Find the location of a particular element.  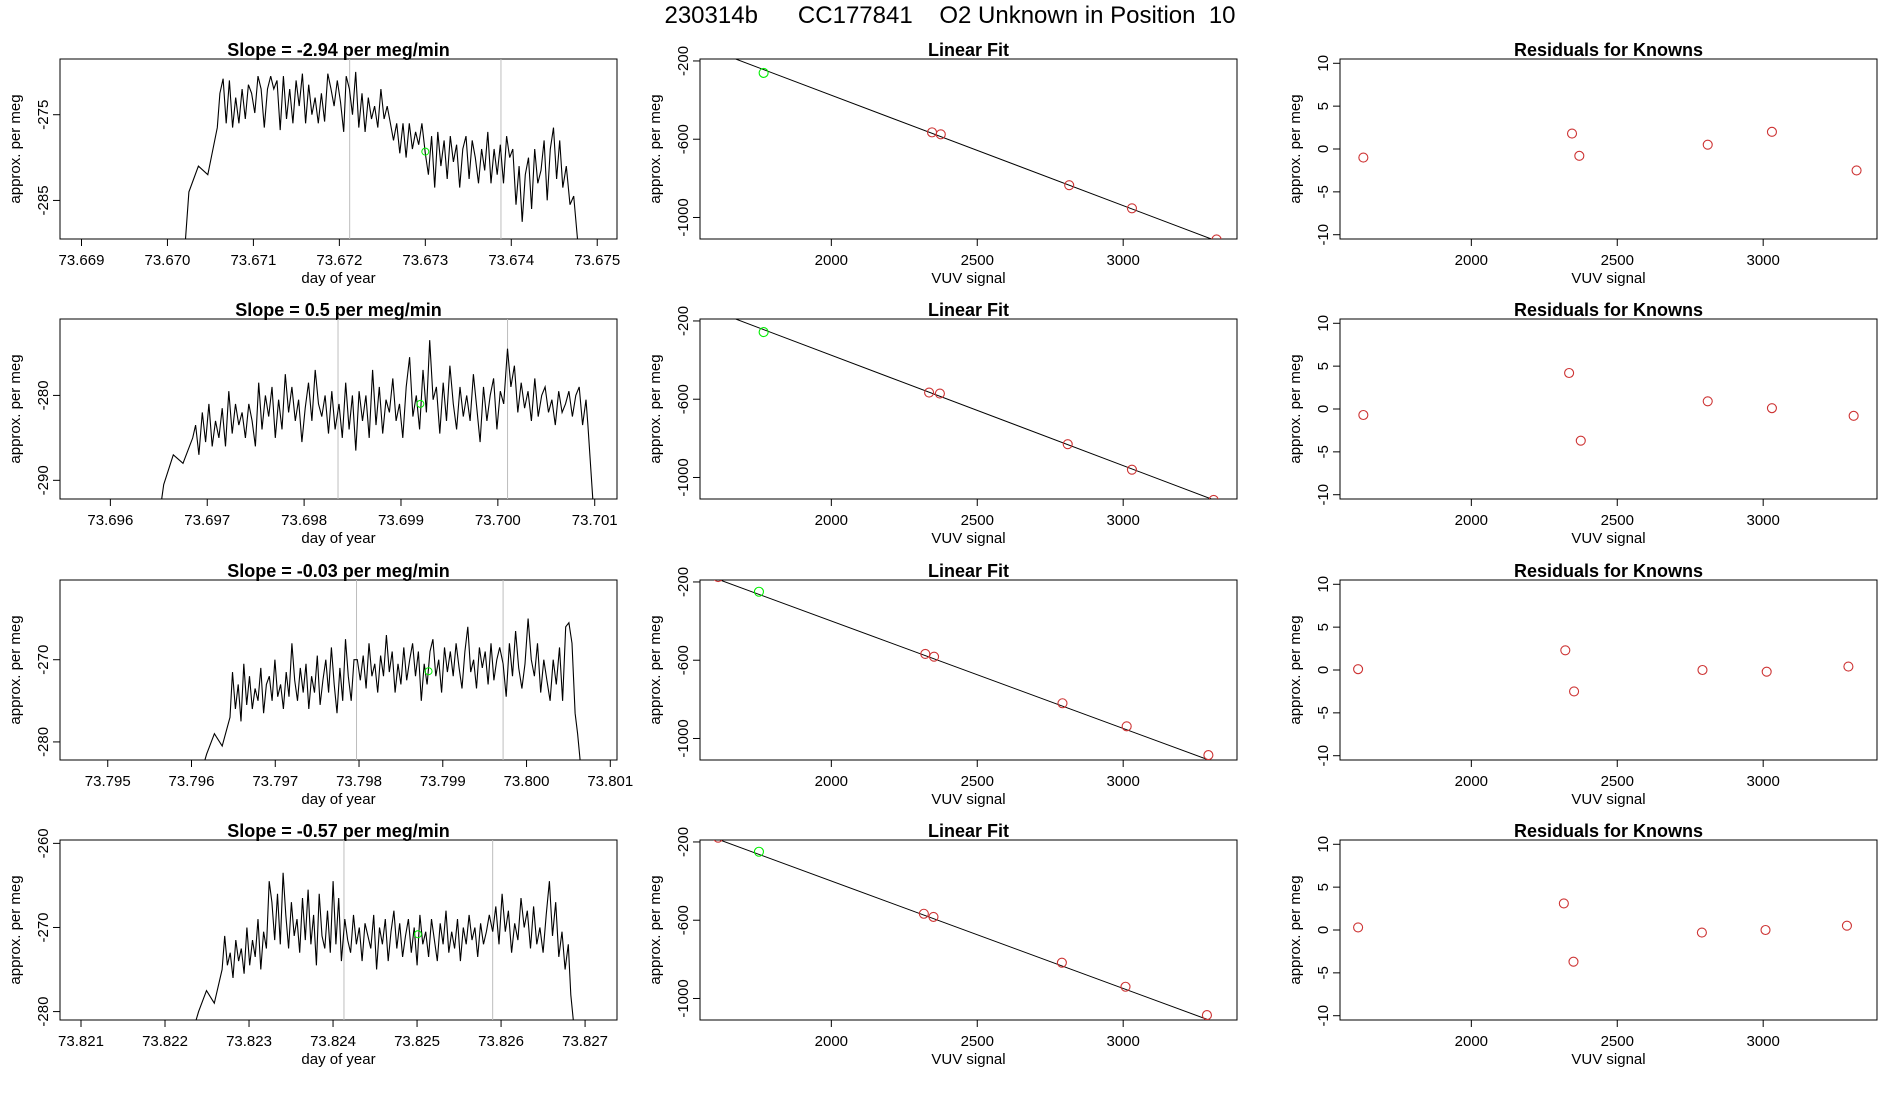

x-tick-label: 73.696 is located at coordinates (110, 520).